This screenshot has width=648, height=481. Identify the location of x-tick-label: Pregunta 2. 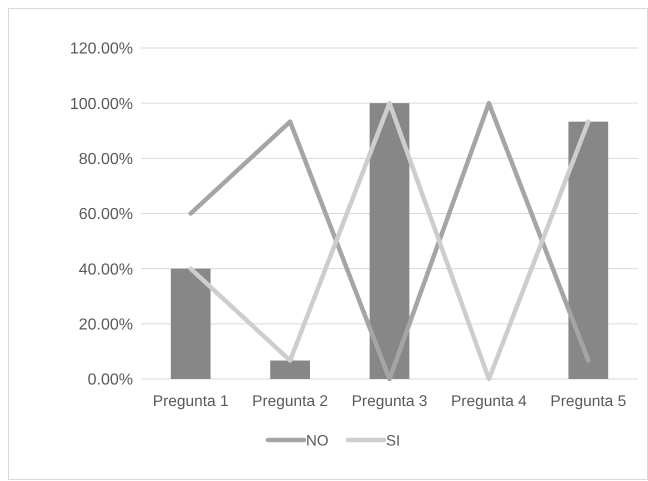
(290, 401).